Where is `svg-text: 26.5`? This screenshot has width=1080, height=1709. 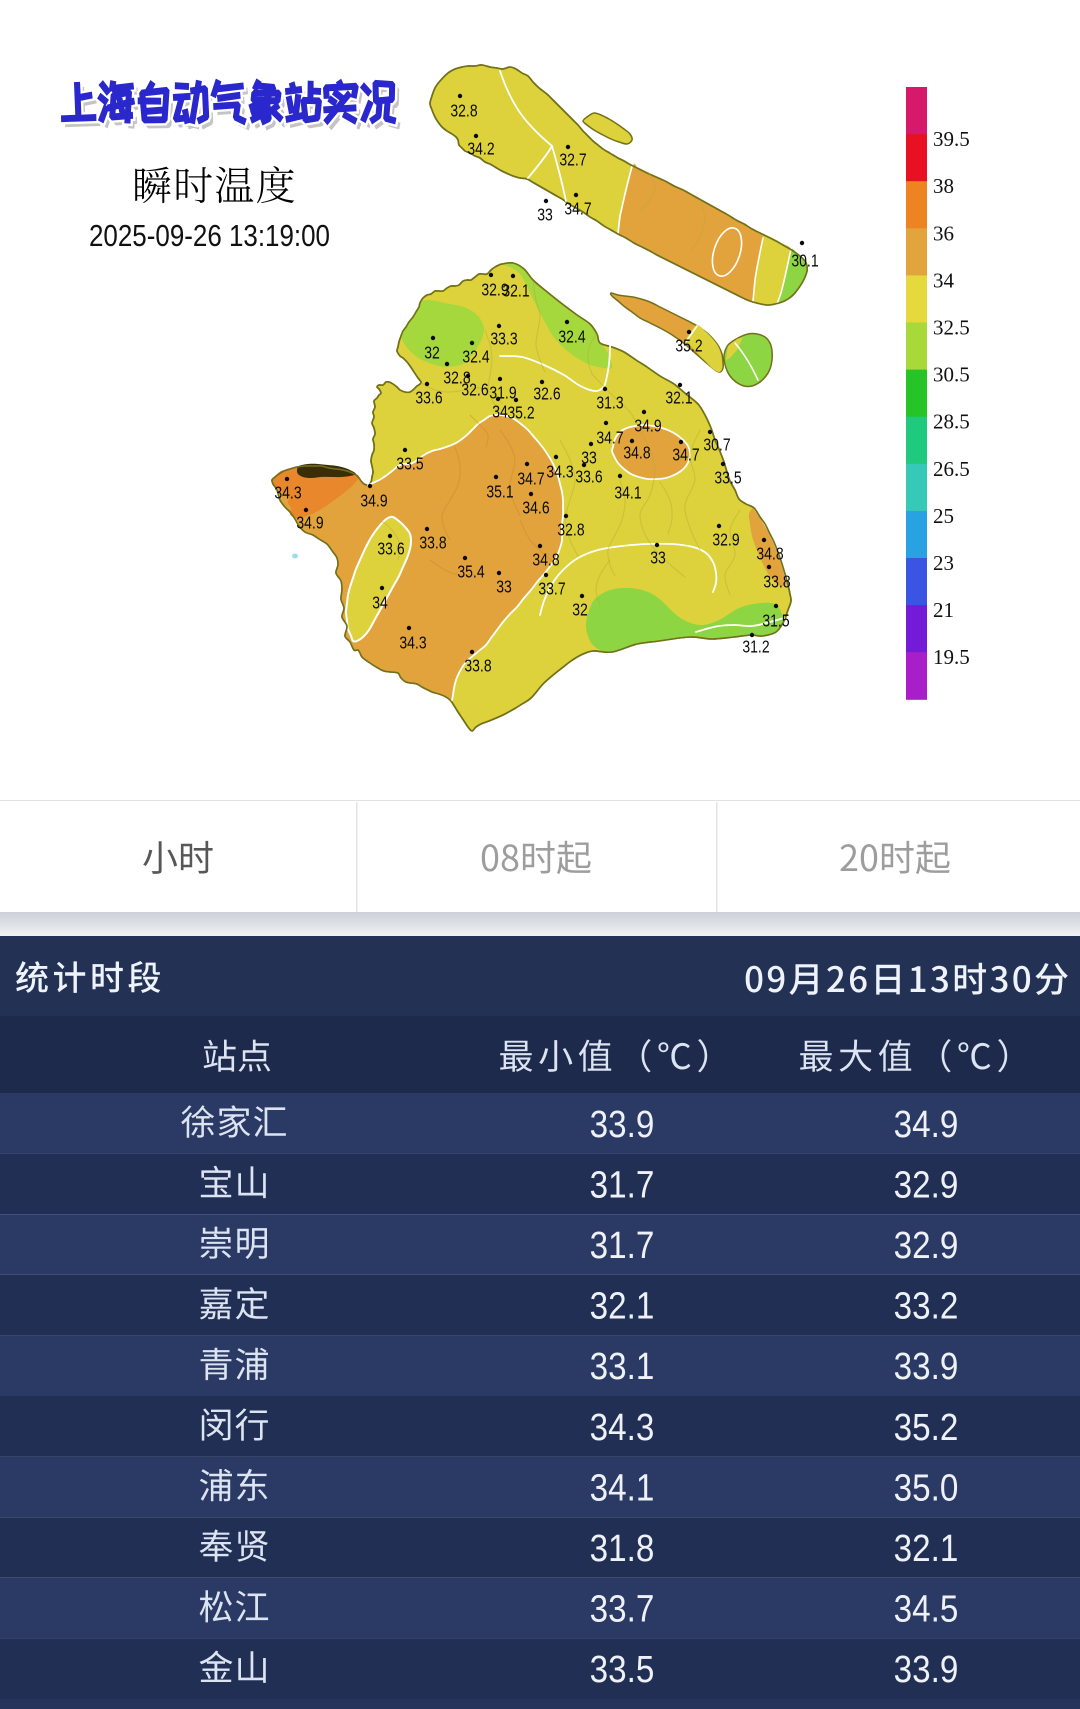 svg-text: 26.5 is located at coordinates (951, 469).